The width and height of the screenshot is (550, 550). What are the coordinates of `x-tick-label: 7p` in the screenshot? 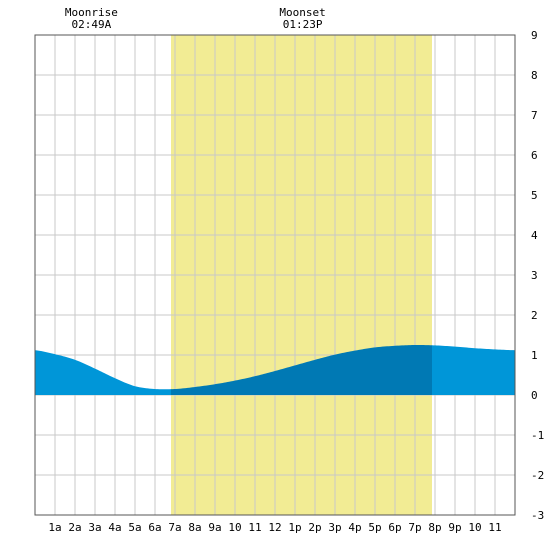 It's located at (414, 527).